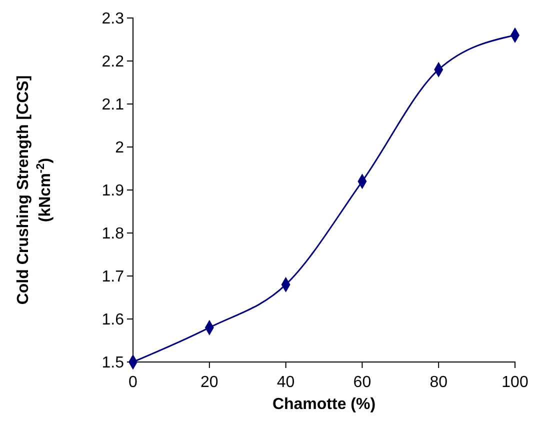  Describe the element at coordinates (133, 382) in the screenshot. I see `x-tick-label: 0` at that location.